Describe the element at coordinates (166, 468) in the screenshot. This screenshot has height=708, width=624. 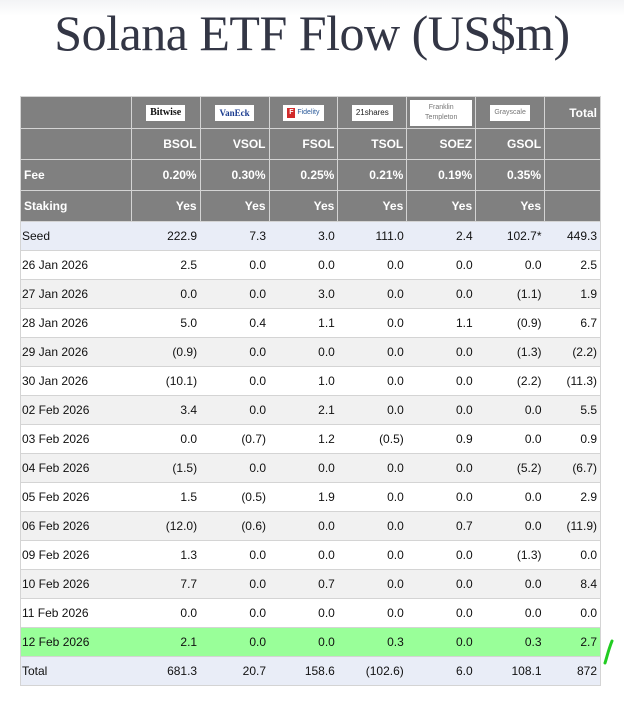
I see `flow-cell: (1.5)` at that location.